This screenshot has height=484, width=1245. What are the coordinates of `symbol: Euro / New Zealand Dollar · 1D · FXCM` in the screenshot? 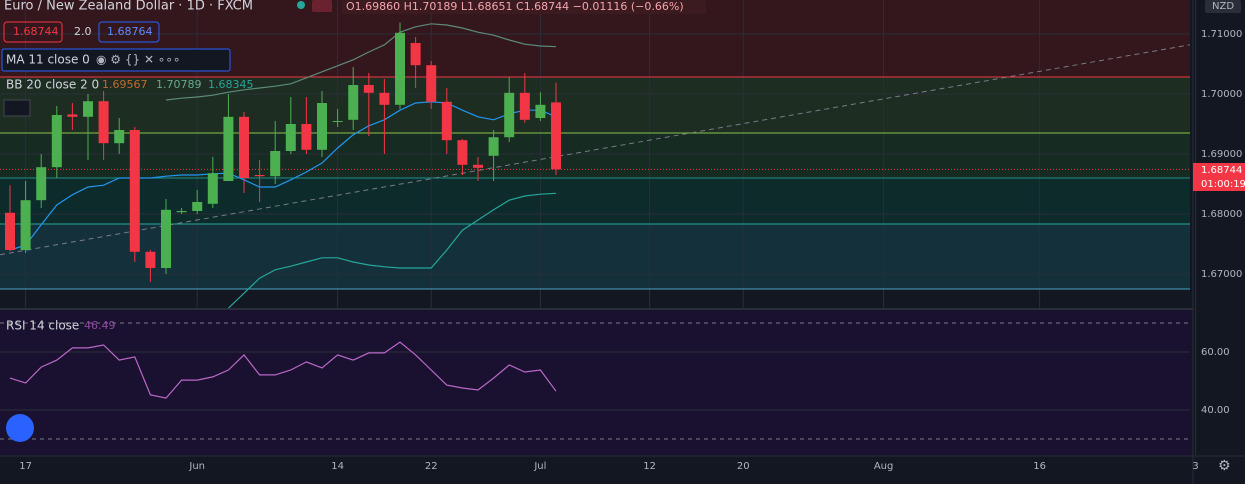 It's located at (128, 7).